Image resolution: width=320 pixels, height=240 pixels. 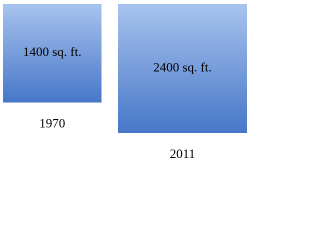 I want to click on area-square, so click(x=52, y=53).